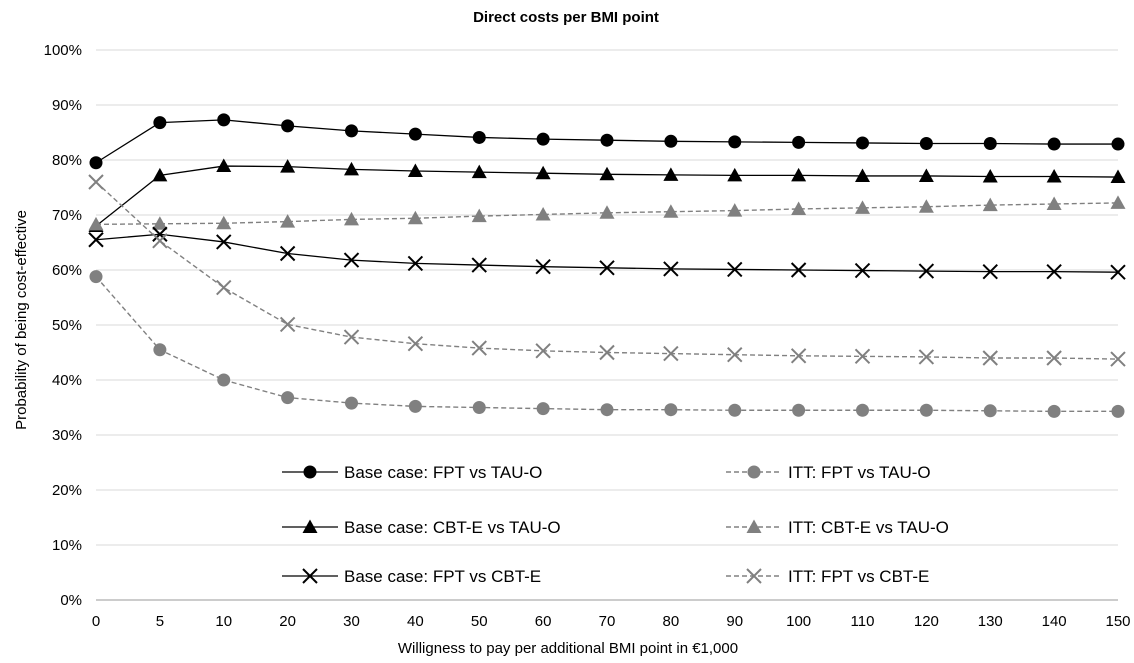 This screenshot has width=1134, height=663. What do you see at coordinates (442, 576) in the screenshot?
I see `legend-label: Base case: FPT vs CBT-E` at bounding box center [442, 576].